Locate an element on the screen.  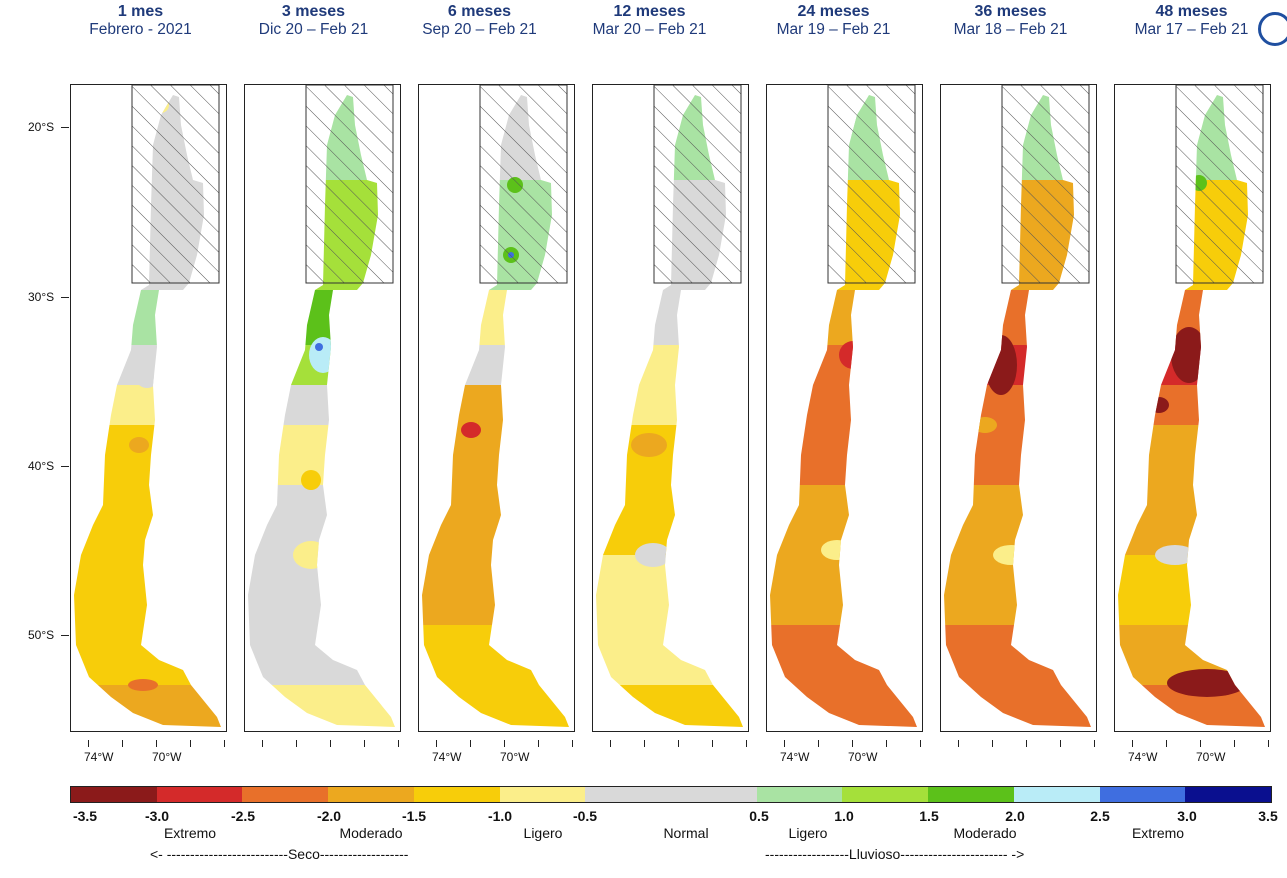
colorbar-tick-label: -2.0 is located at coordinates (329, 816).